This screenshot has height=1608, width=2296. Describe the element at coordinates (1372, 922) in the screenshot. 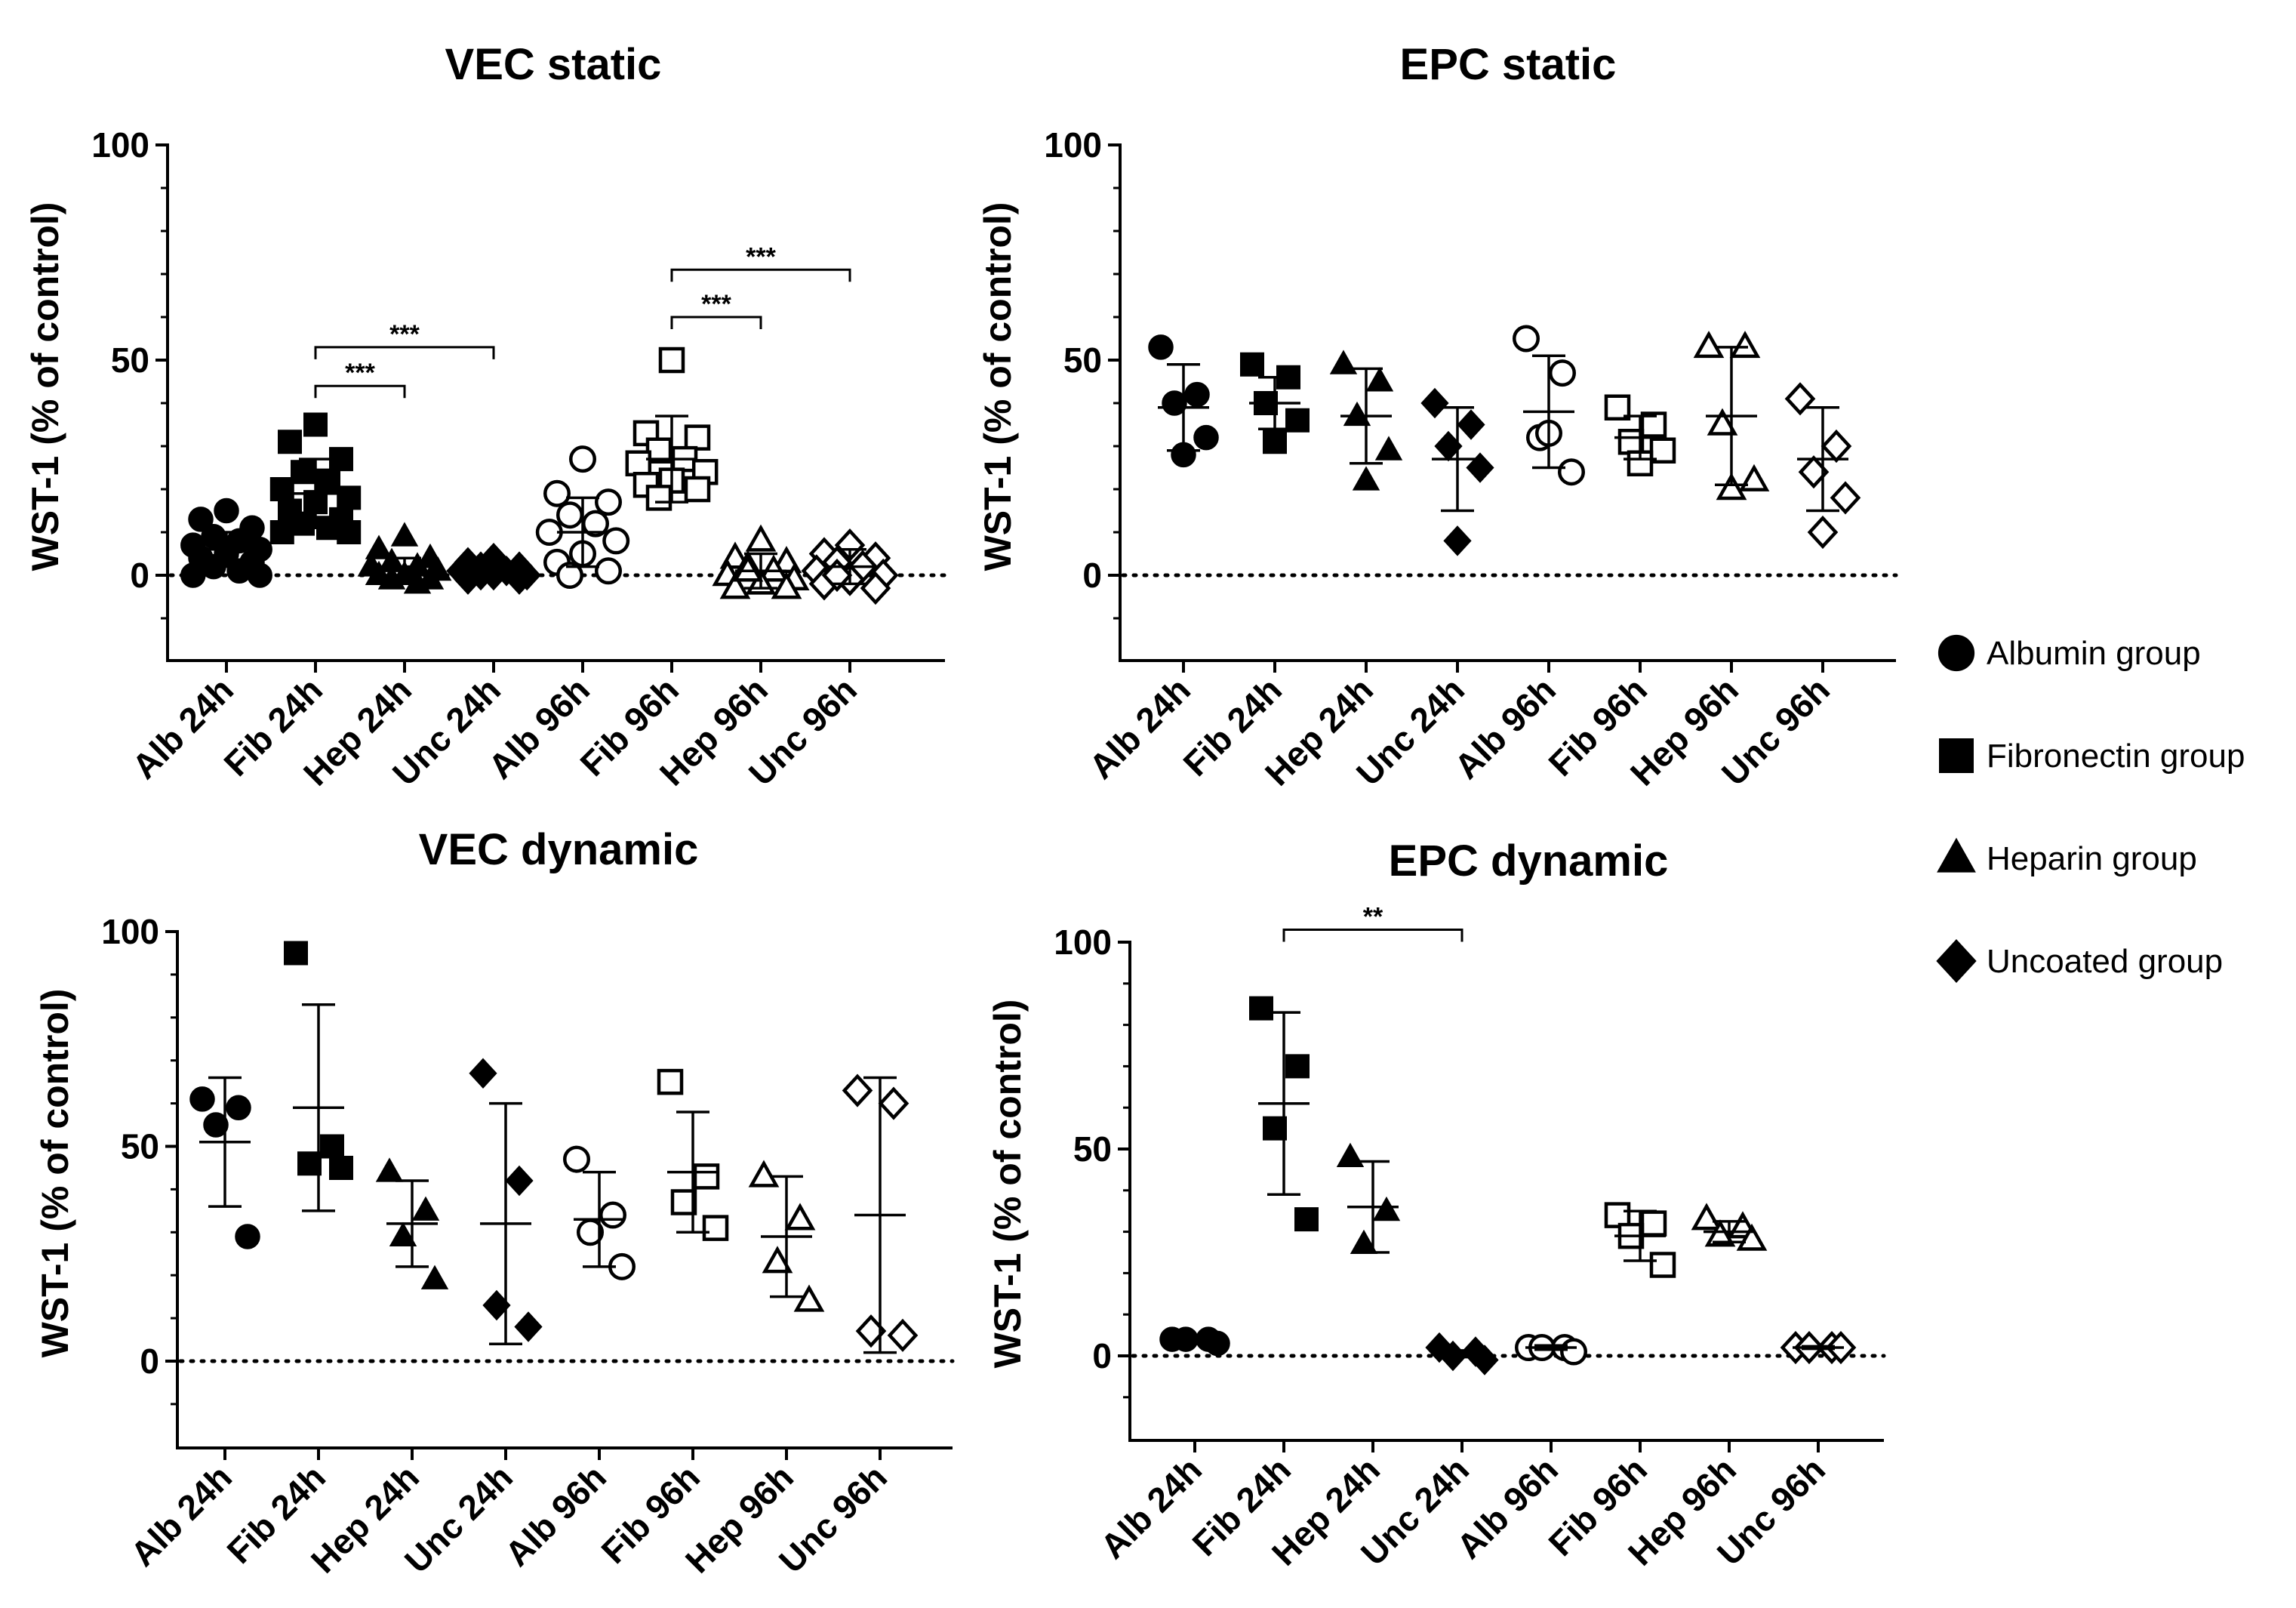

I see `significance-bracket: **` at that location.